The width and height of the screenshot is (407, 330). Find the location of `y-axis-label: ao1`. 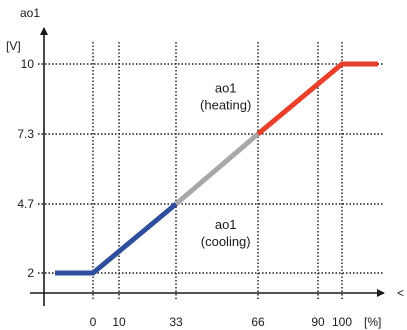

y-axis-label: ao1 is located at coordinates (30, 13).